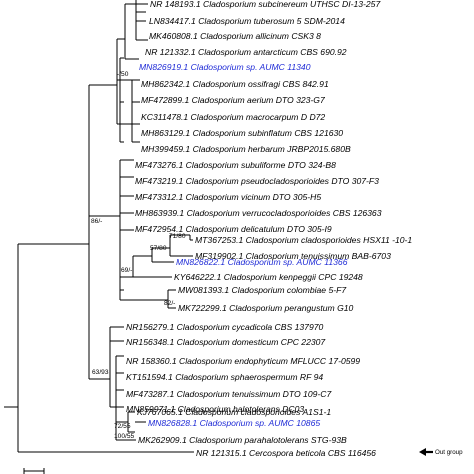 This screenshot has width=474, height=474. What do you see at coordinates (126, 270) in the screenshot?
I see `support-value: 69/-` at bounding box center [126, 270].